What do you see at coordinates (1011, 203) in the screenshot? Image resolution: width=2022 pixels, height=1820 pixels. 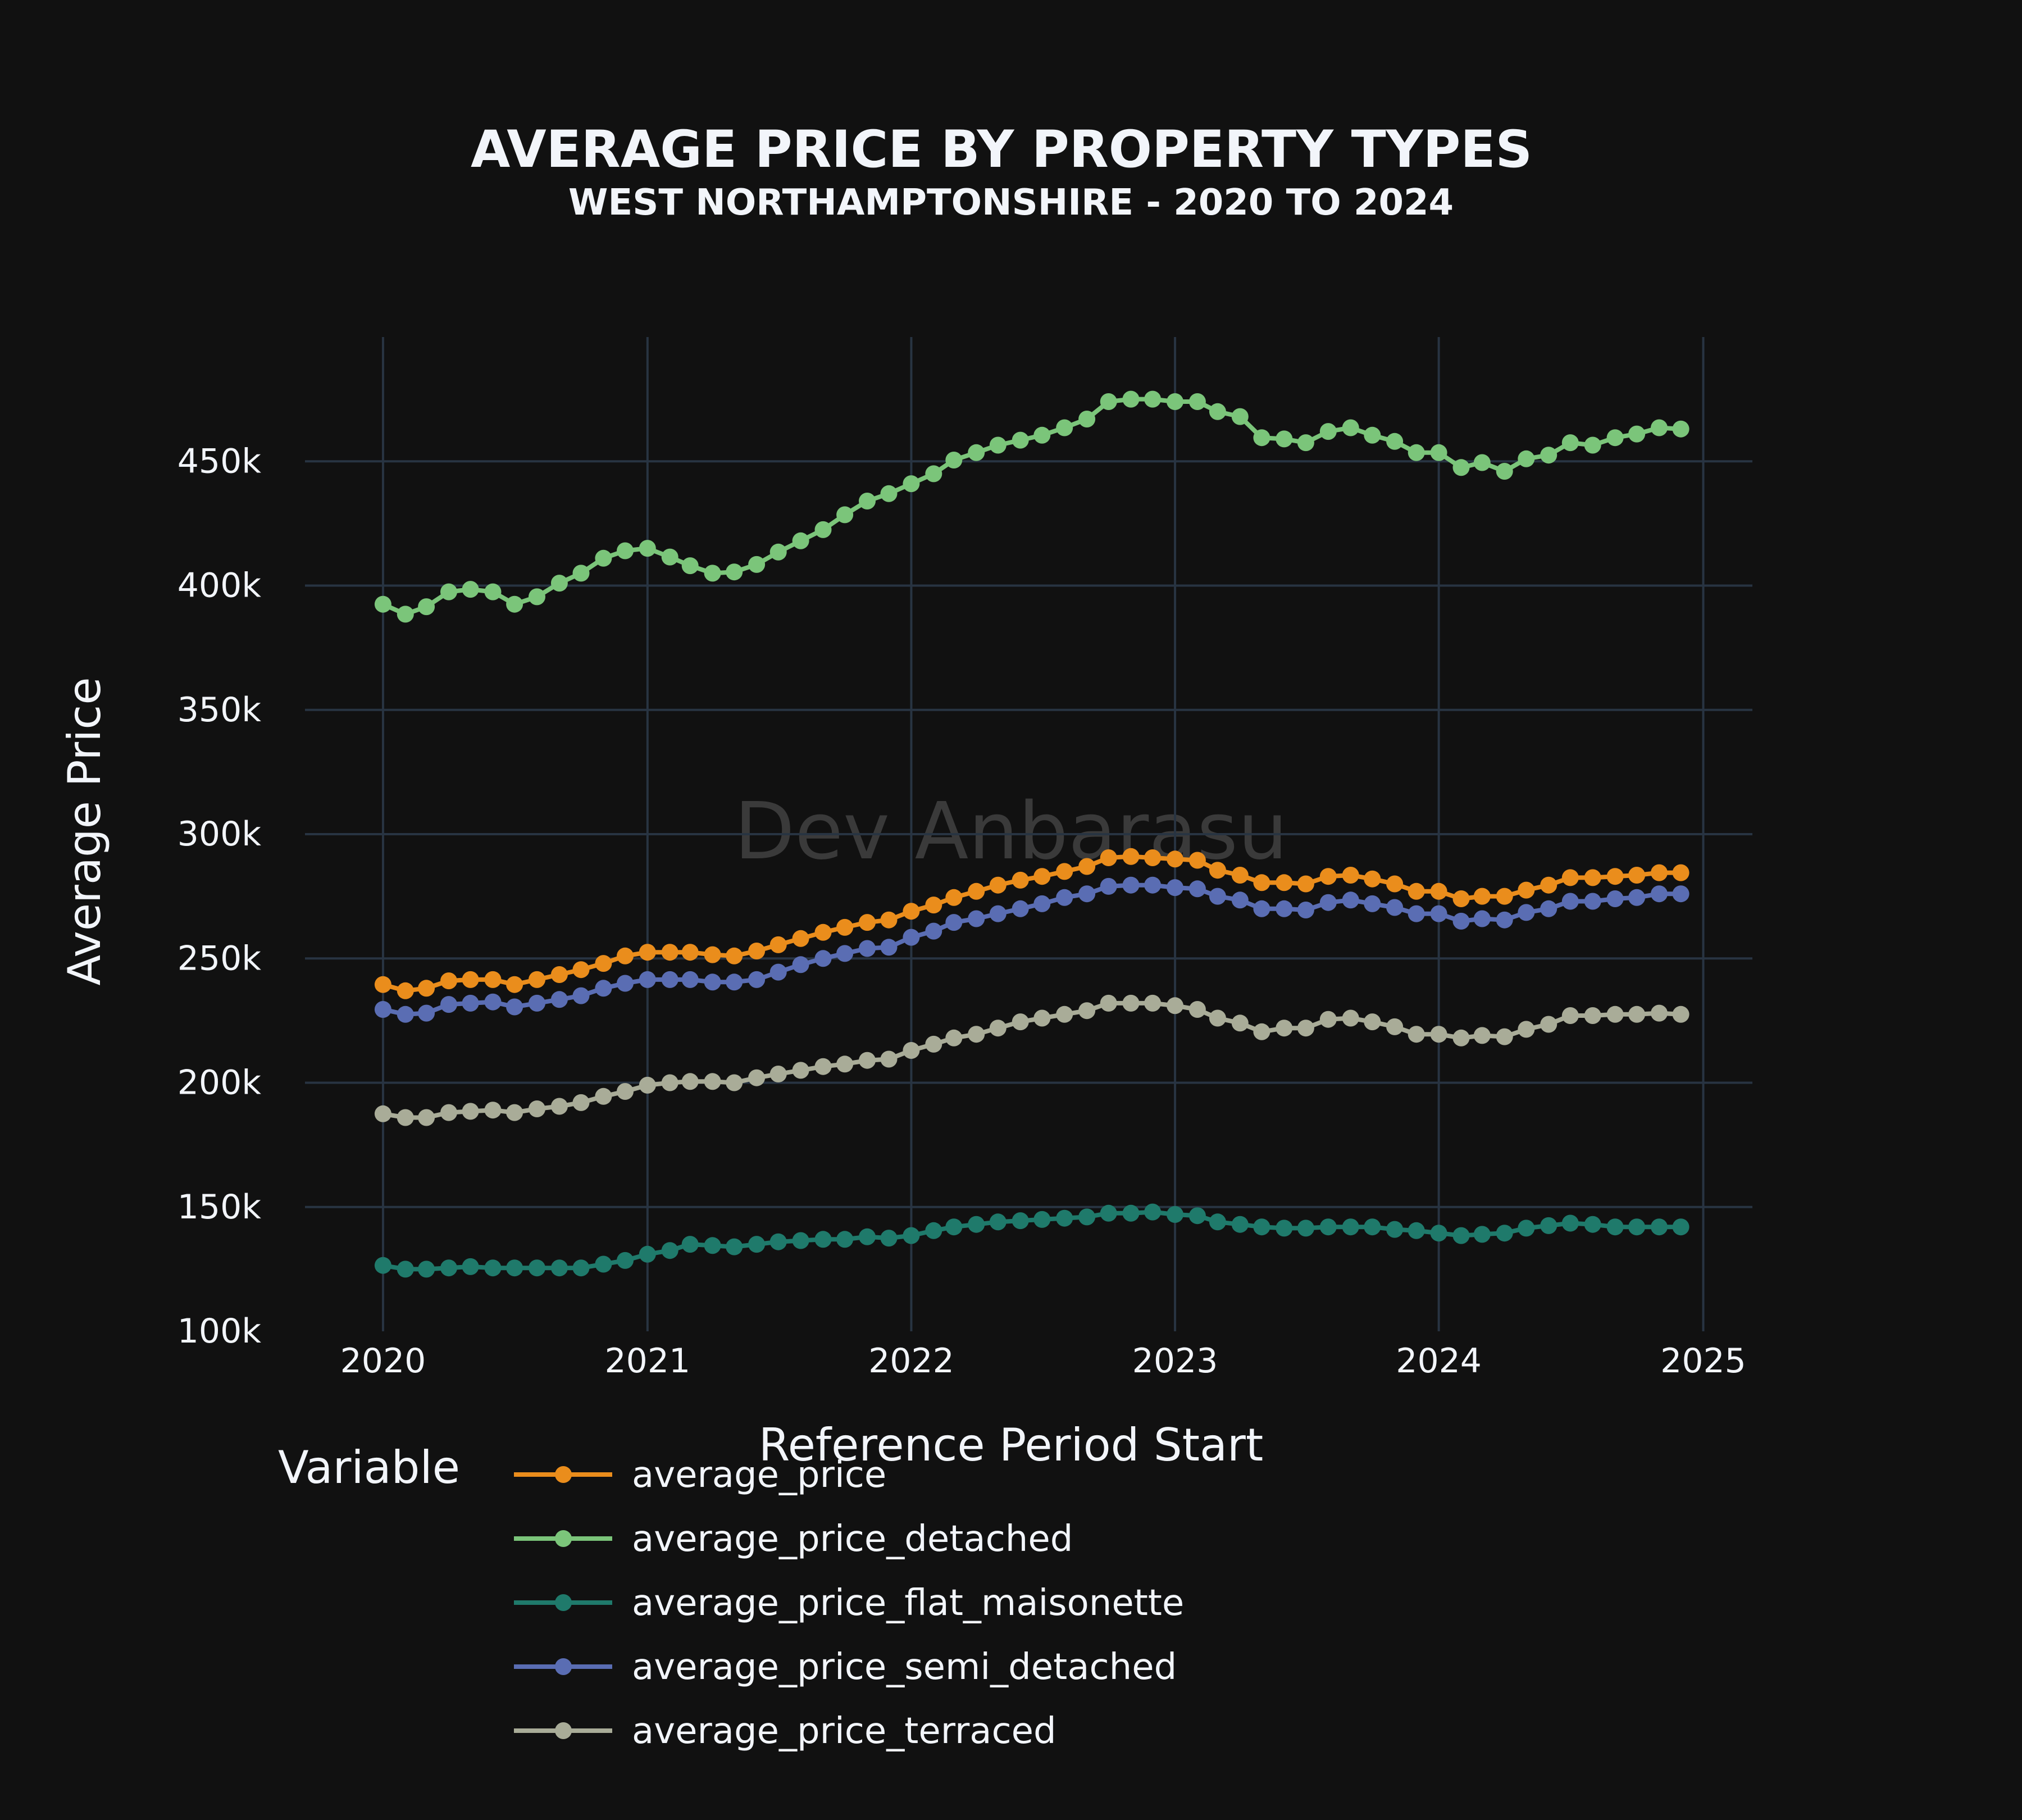 I see `chart-subtitle: WEST NORTHAMPTONSHIRE - 2020 TO 2024` at bounding box center [1011, 203].